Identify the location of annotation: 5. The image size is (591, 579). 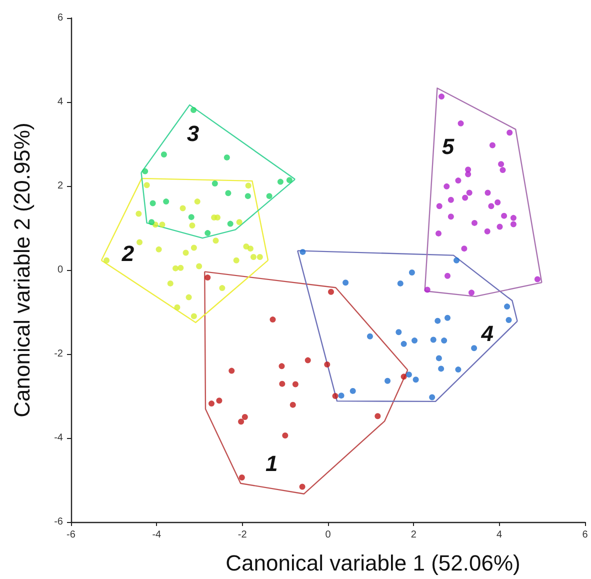
(448, 146).